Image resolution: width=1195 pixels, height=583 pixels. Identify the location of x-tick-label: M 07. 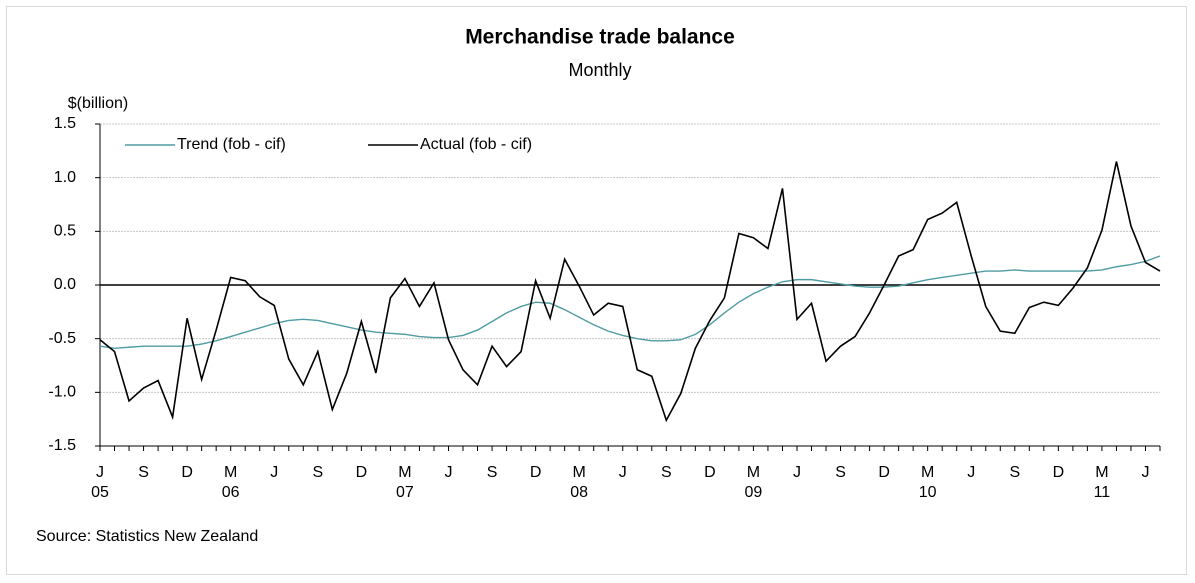
(405, 482).